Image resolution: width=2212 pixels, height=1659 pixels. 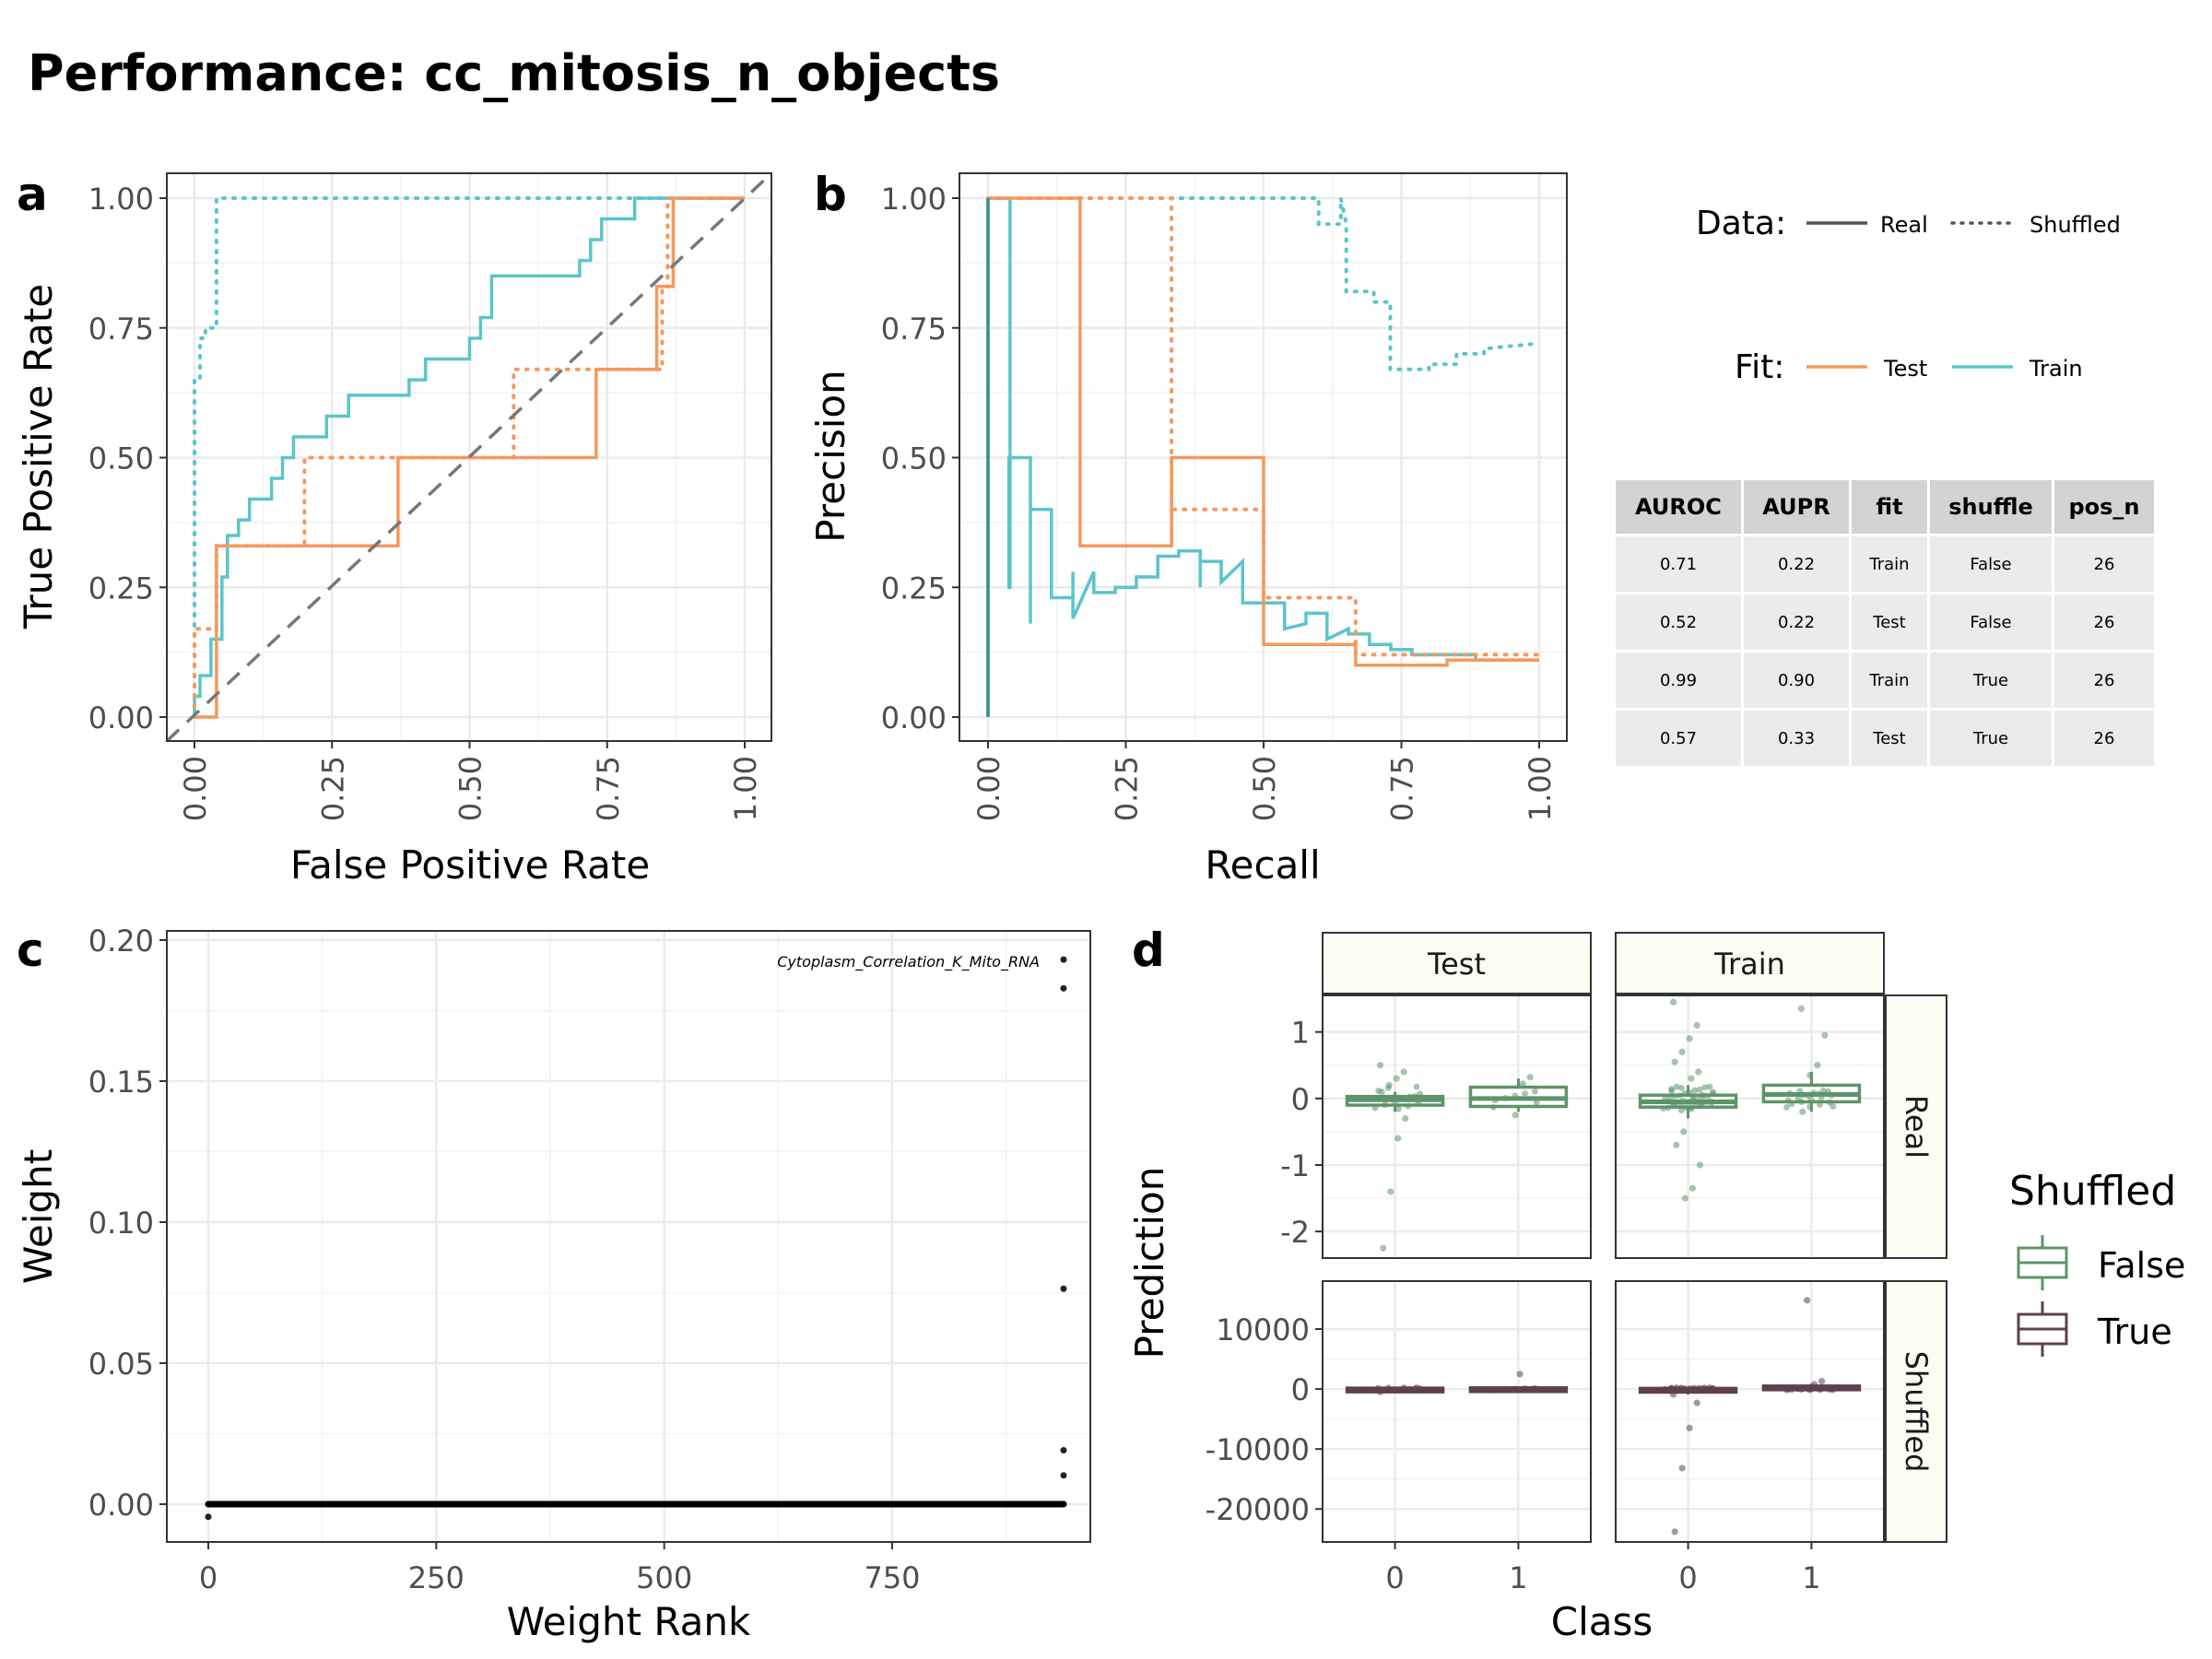 What do you see at coordinates (1258, 1449) in the screenshot?
I see `y-tick-label: -10000` at bounding box center [1258, 1449].